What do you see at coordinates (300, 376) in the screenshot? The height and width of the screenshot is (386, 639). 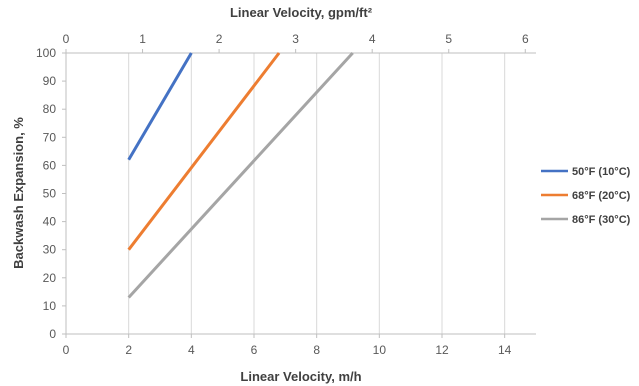 I see `x-axis-title: Linear Velocity, m/h` at bounding box center [300, 376].